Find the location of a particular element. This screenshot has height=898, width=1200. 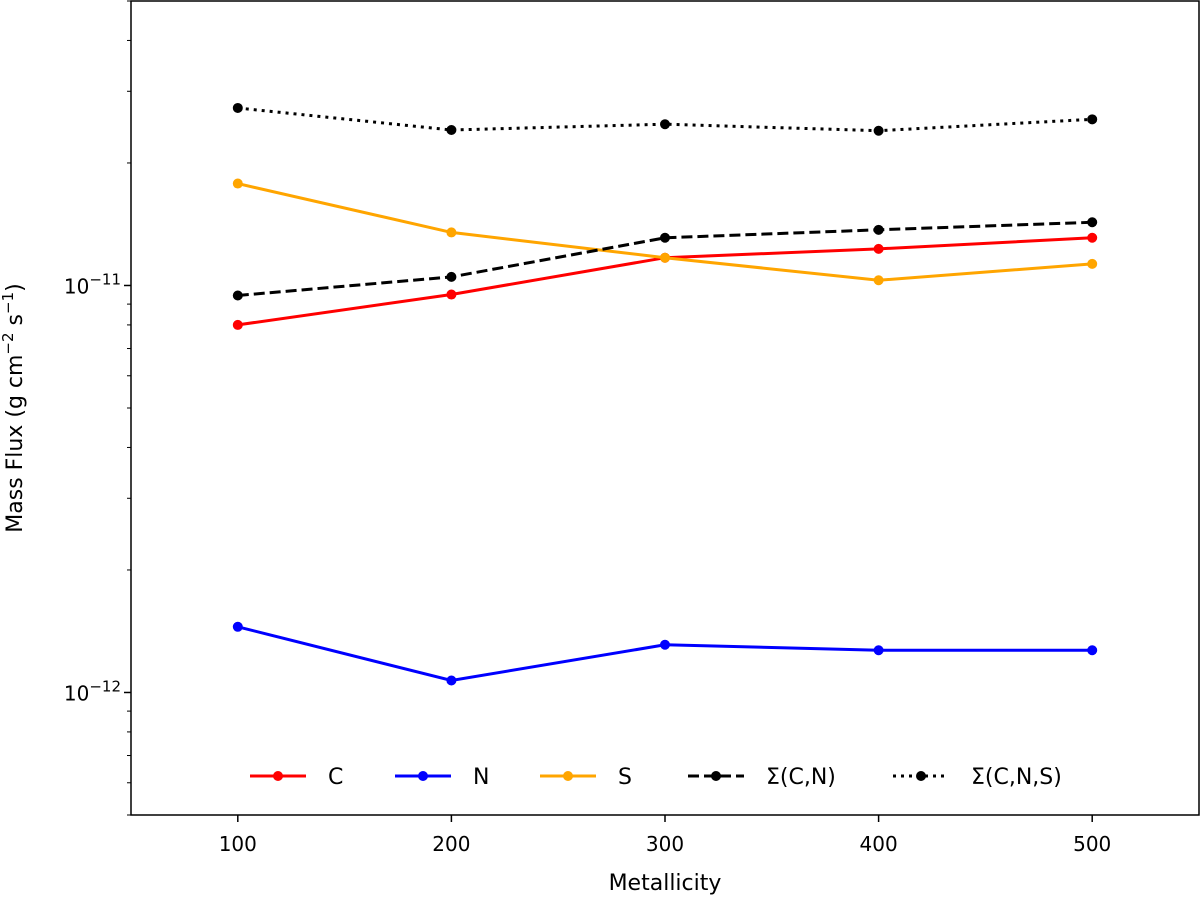

y-axis-label-main: Mass Flux (g cm is located at coordinates (15, 444).